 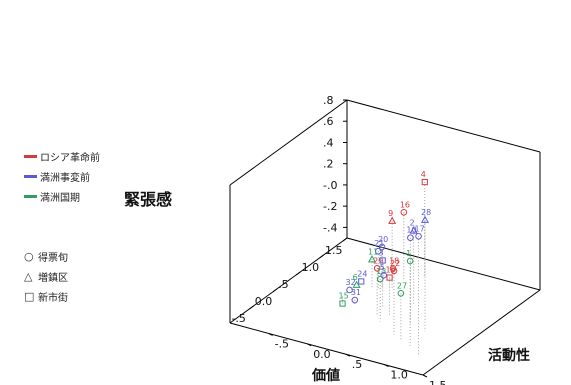 What do you see at coordinates (379, 243) in the screenshot?
I see `point-label: 21` at bounding box center [379, 243].